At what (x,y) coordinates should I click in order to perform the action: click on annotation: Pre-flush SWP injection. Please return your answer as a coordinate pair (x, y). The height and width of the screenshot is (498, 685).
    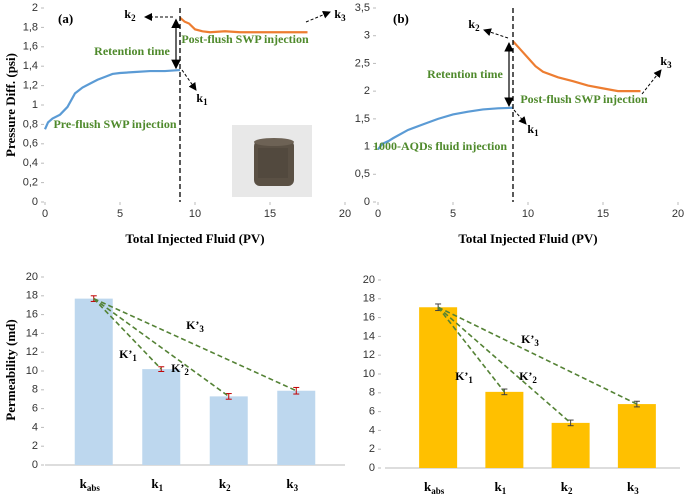
    Looking at the image, I should click on (114, 124).